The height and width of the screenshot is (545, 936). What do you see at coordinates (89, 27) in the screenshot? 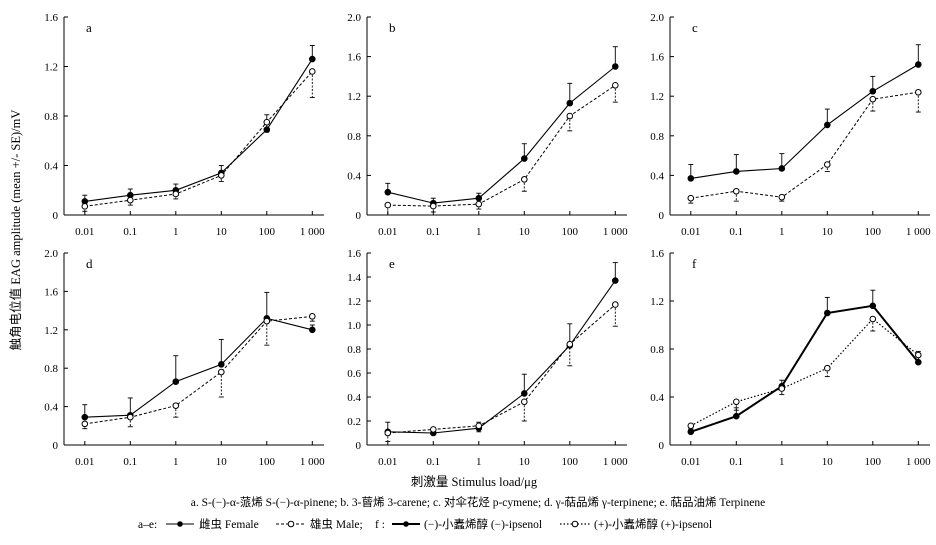
I see `panel-letter-a: a` at bounding box center [89, 27].